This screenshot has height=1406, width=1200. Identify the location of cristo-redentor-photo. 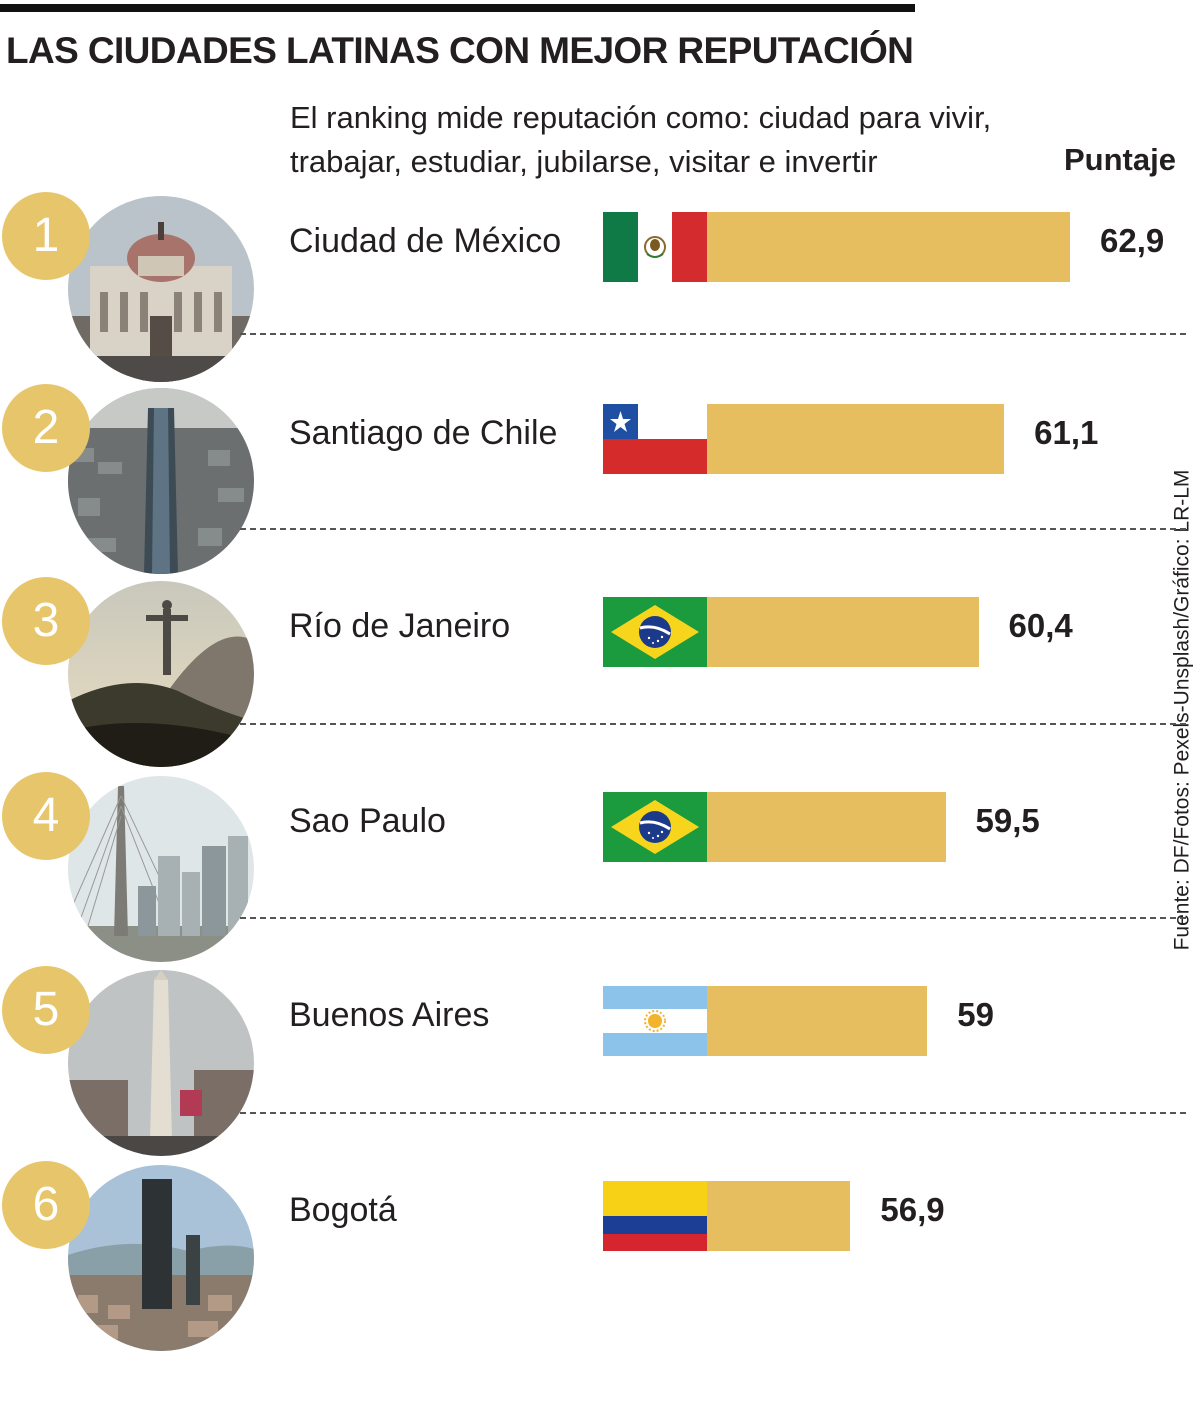
(161, 674).